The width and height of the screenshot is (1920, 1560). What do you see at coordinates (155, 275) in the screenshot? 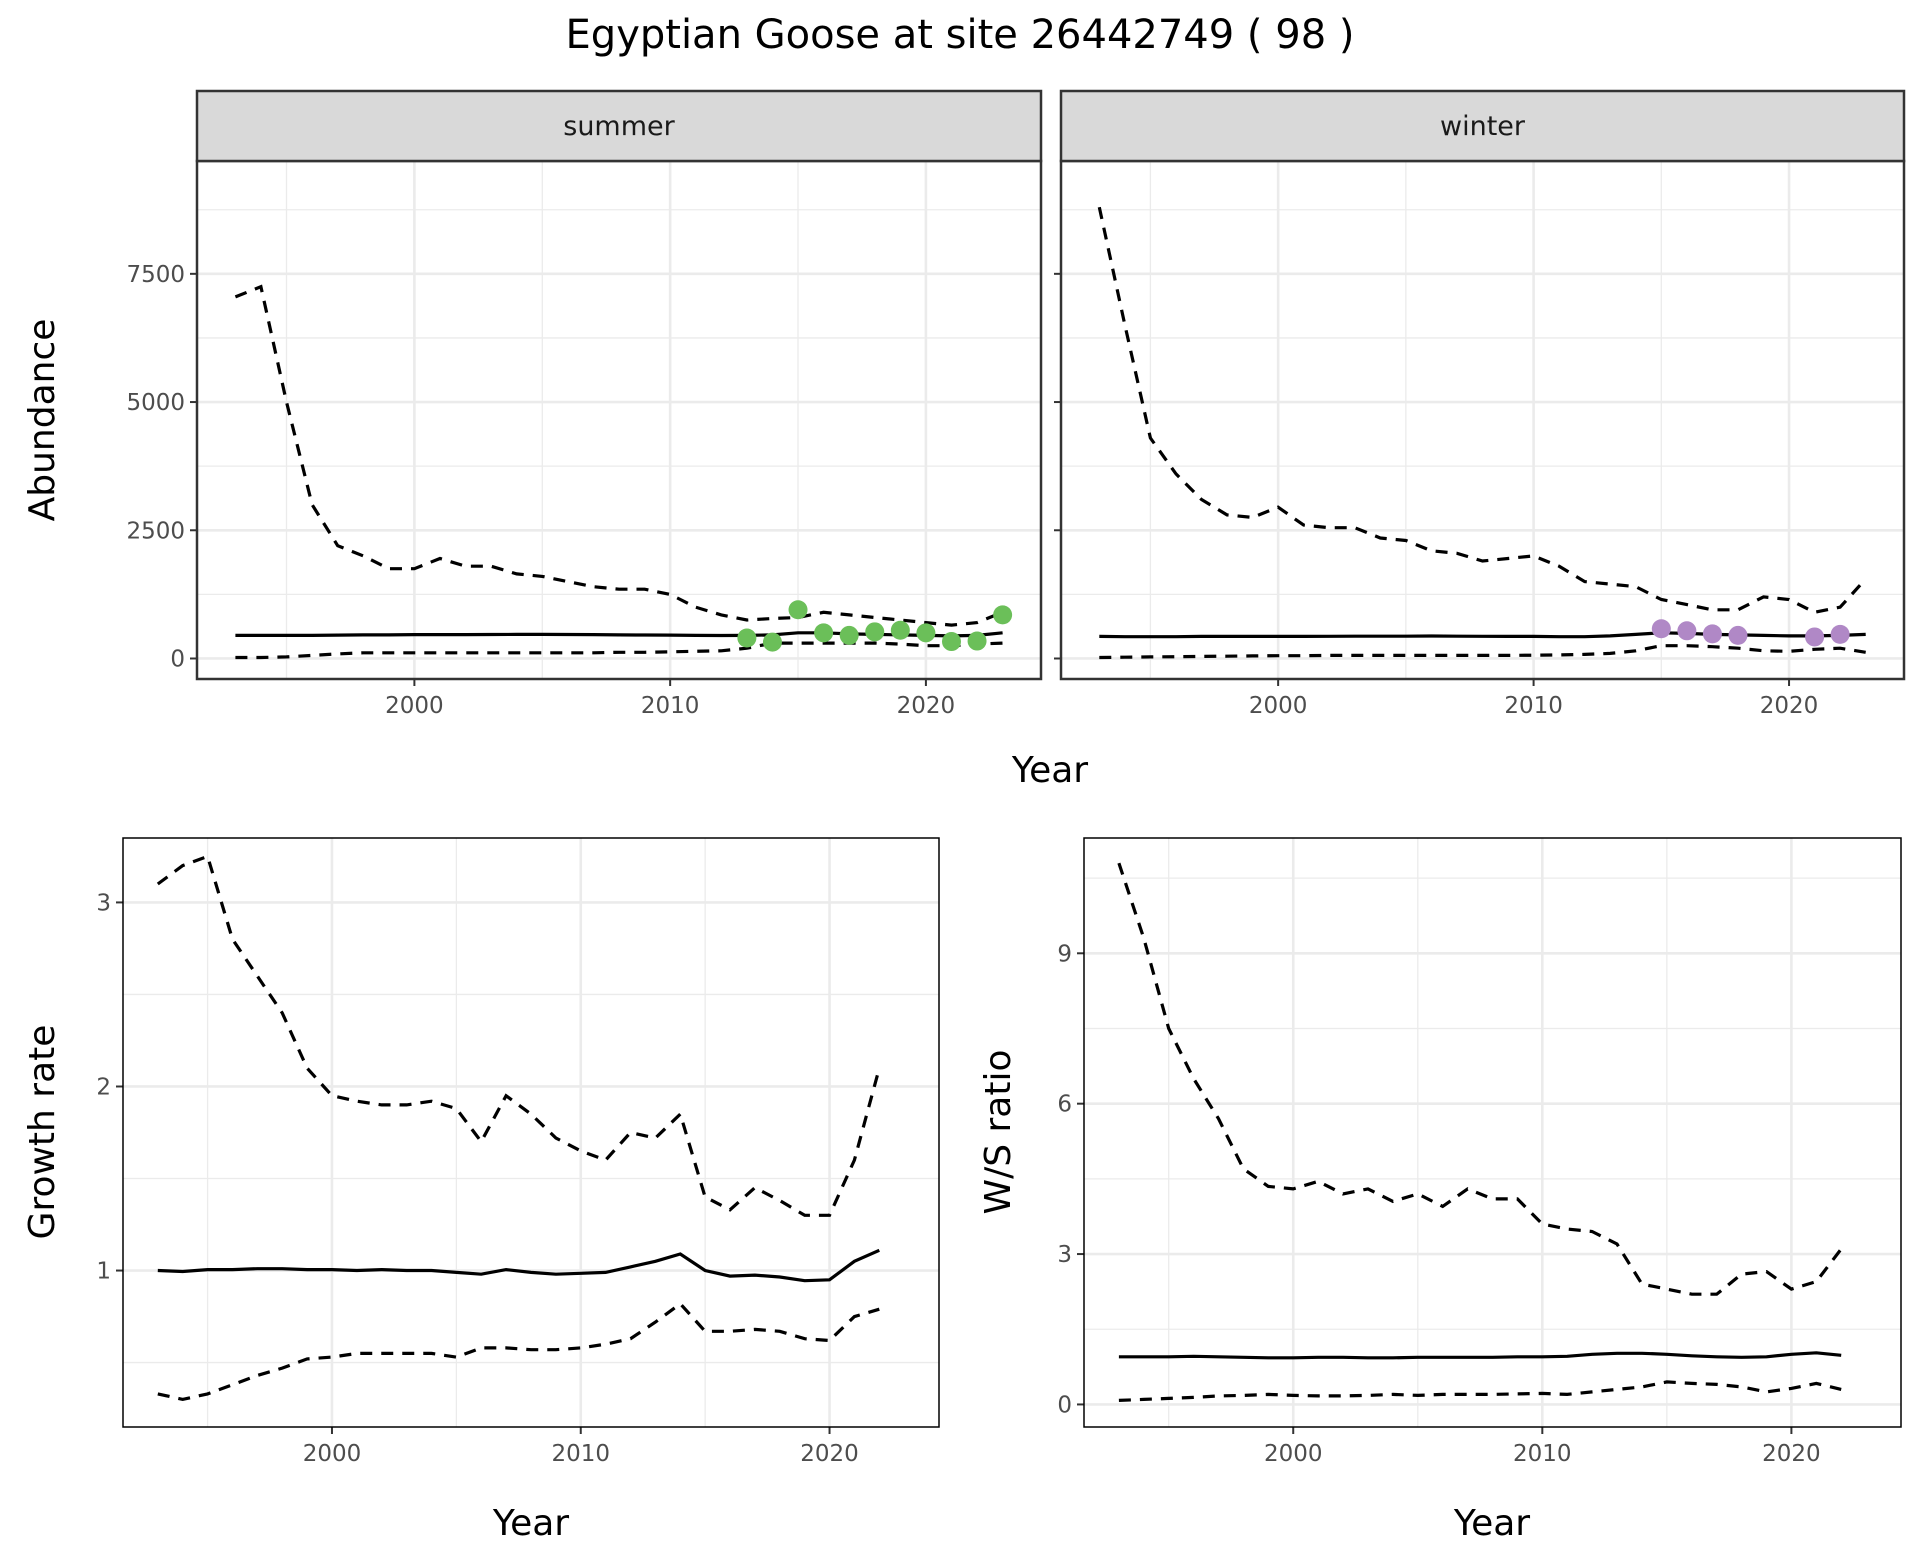
I see `y-tick-label: 7500` at bounding box center [155, 275].